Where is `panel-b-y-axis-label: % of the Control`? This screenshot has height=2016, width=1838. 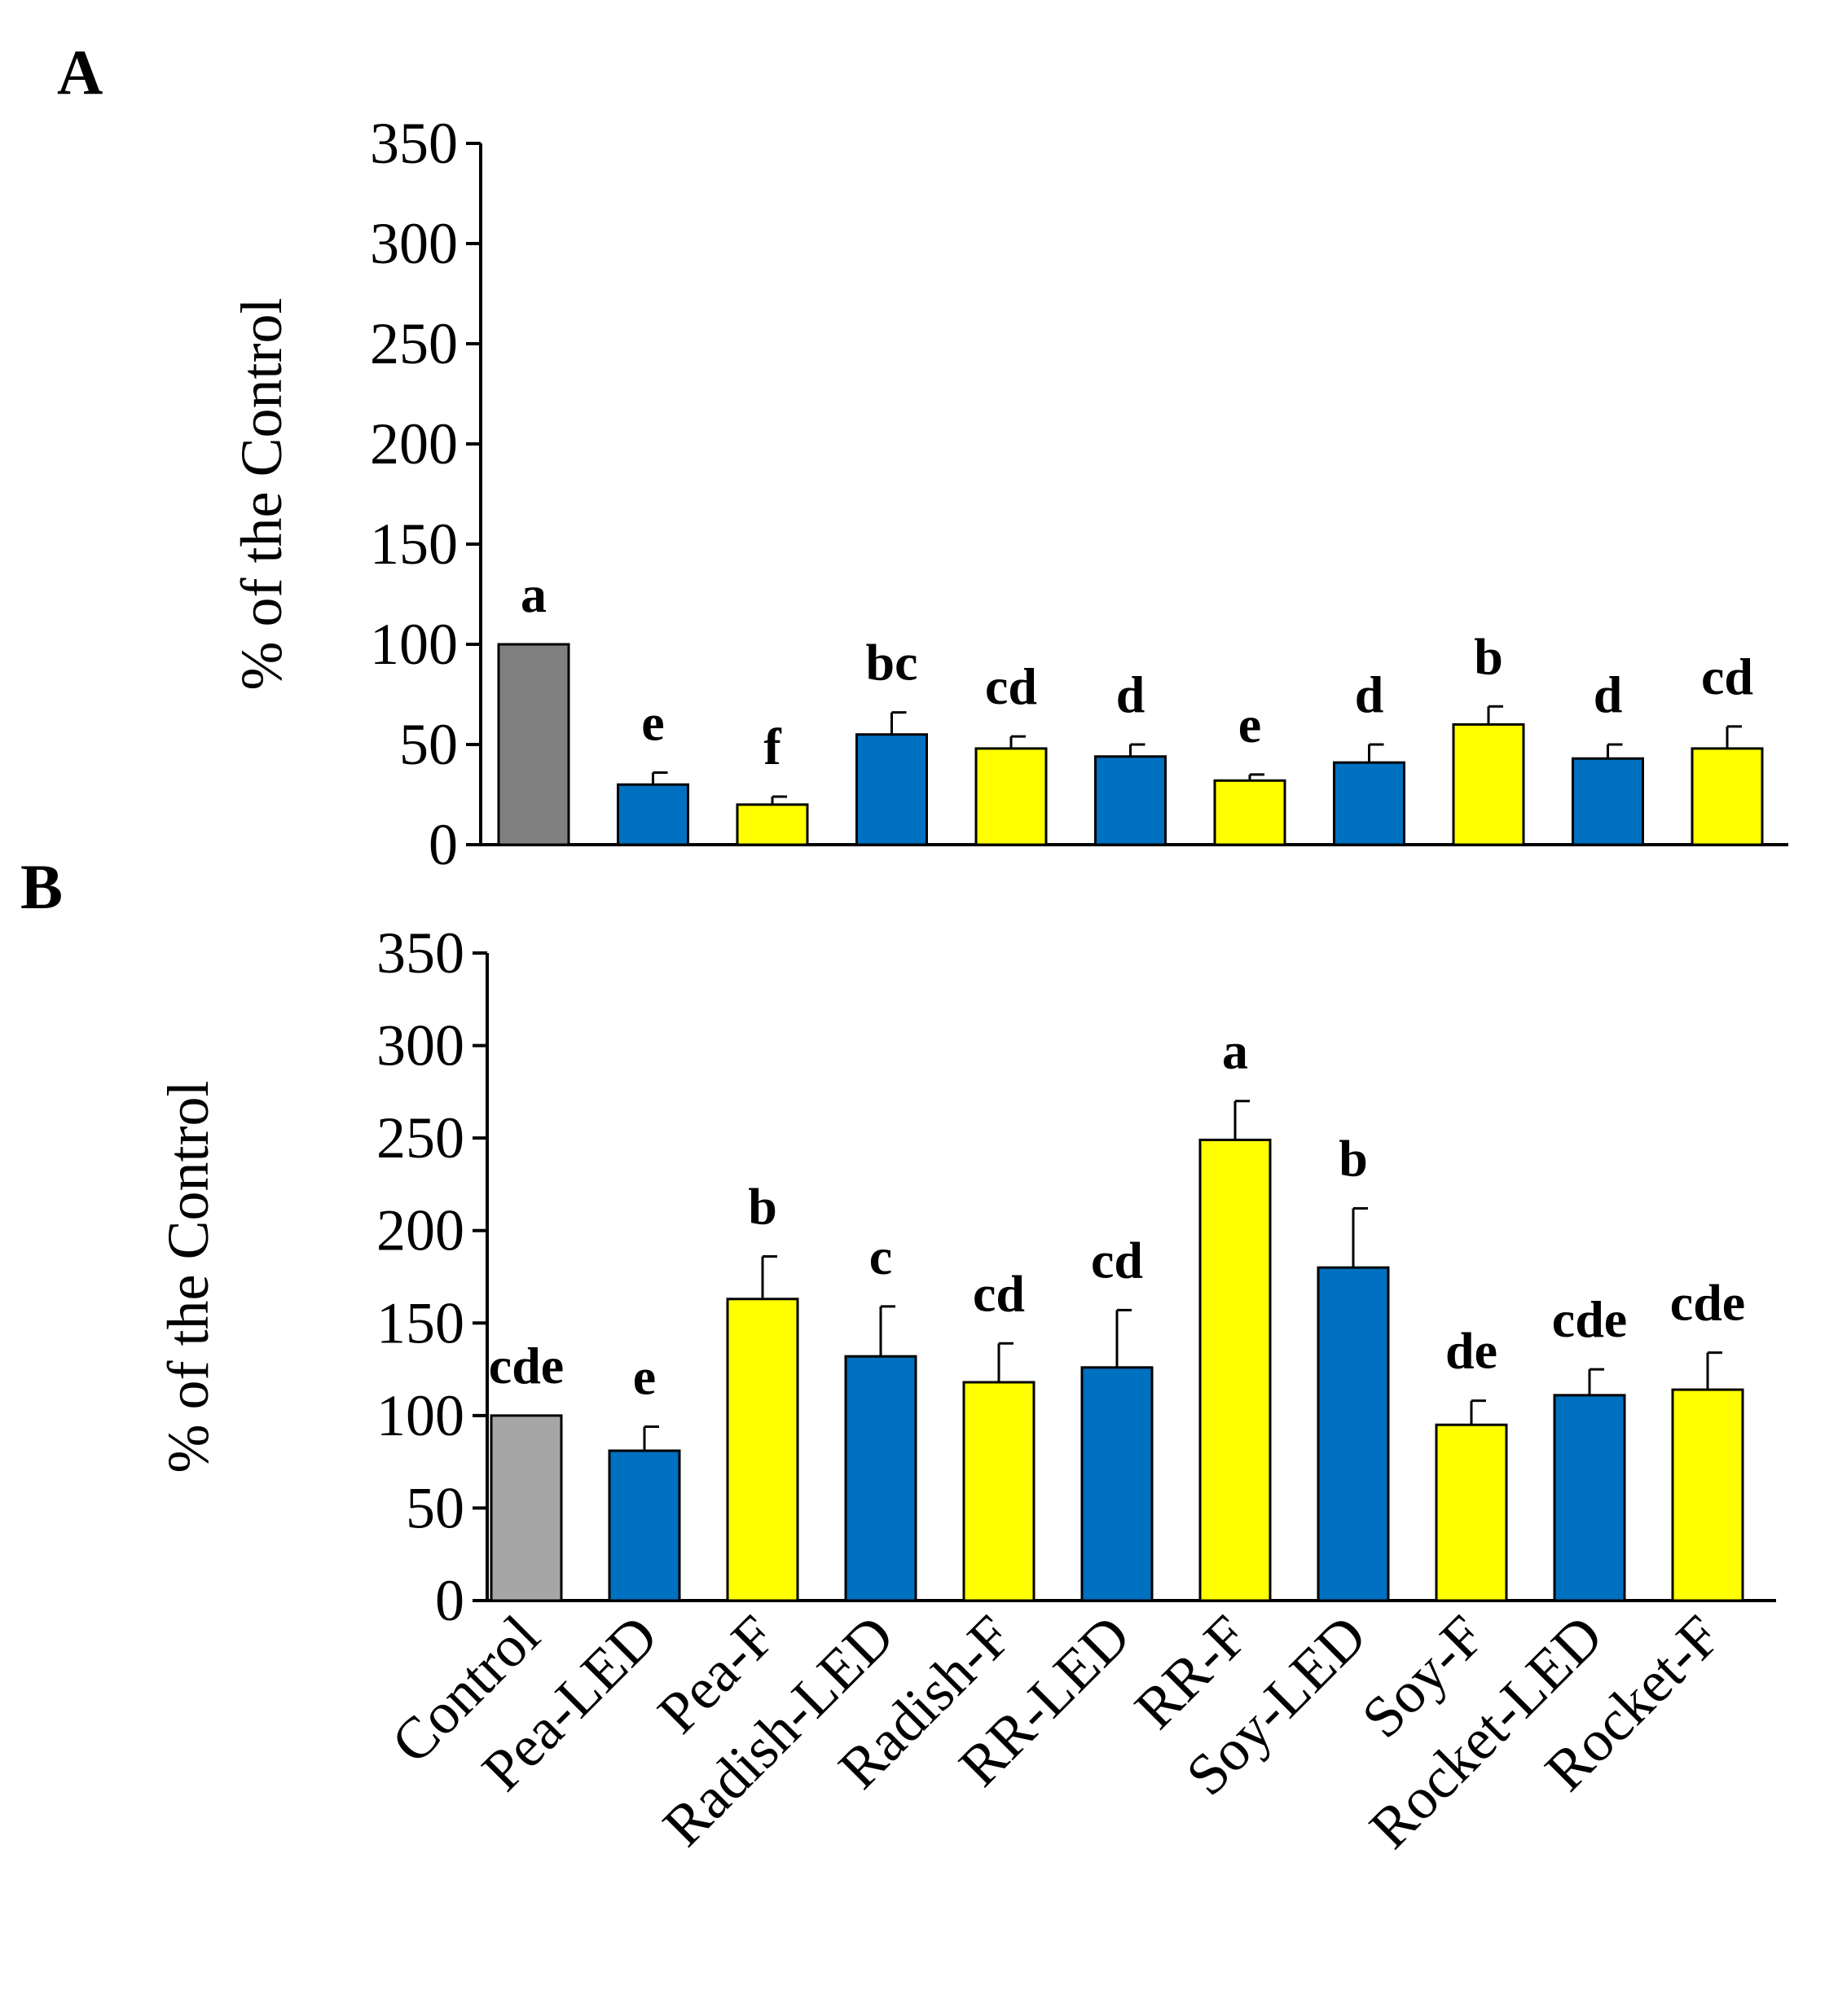
panel-b-y-axis-label: % of the Control is located at coordinates (188, 1277).